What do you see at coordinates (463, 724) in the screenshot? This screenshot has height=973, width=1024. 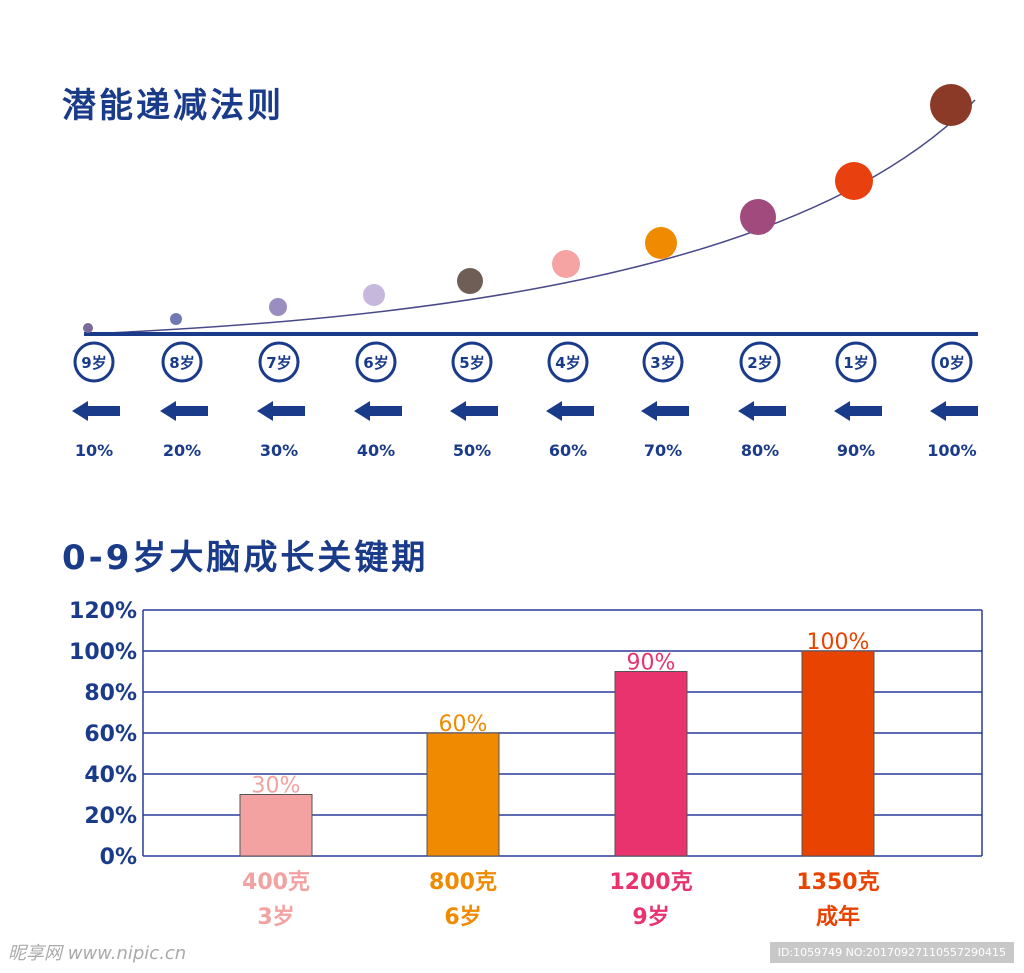 I see `data-label: 60%` at bounding box center [463, 724].